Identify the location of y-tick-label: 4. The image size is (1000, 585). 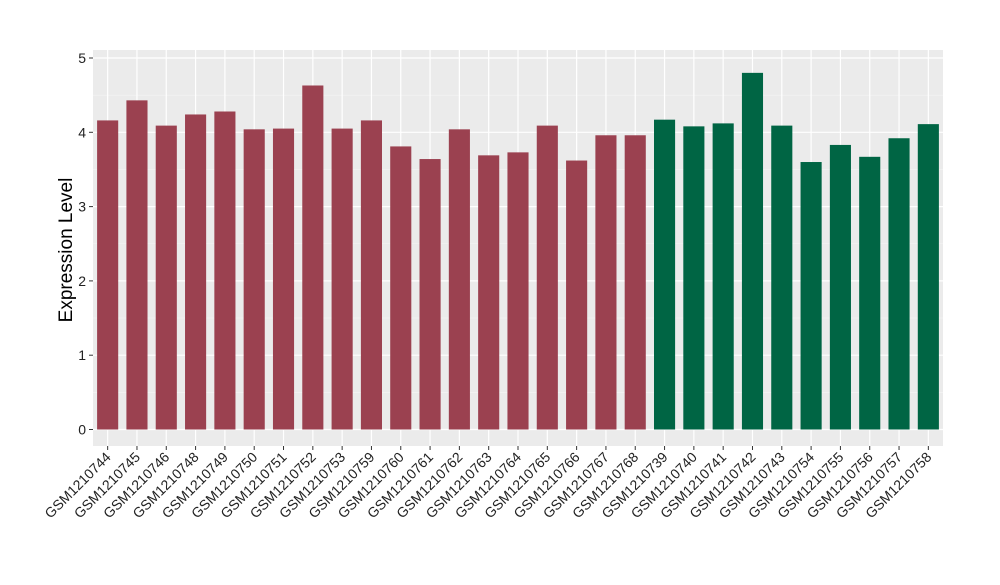
(82, 132).